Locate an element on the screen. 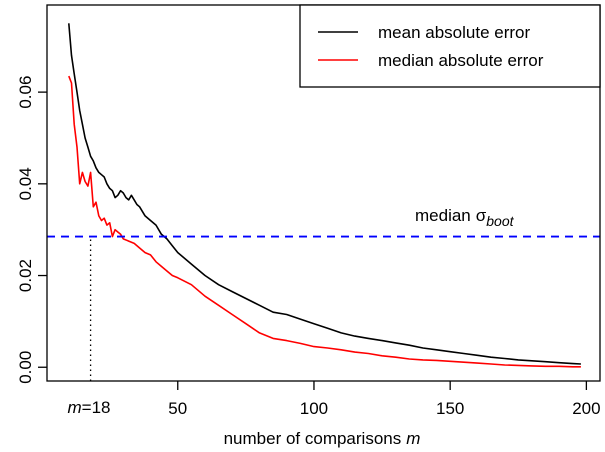 This screenshot has width=605, height=452. x-axis-title-var: m is located at coordinates (413, 438).